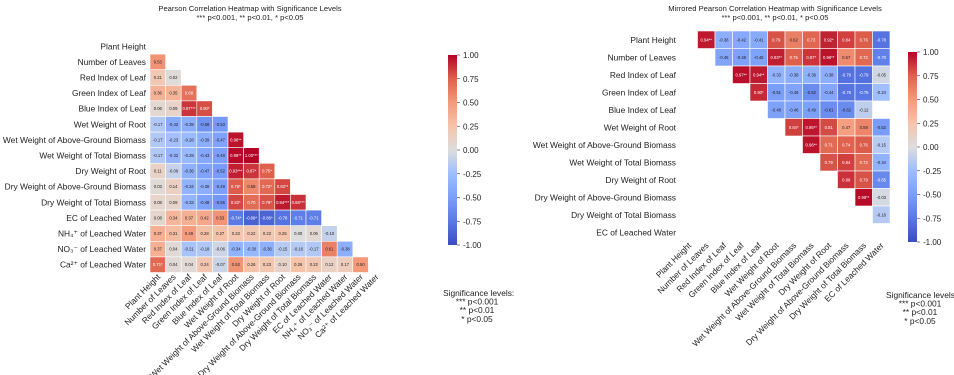  I want to click on cell-annotation: 0.26, so click(251, 264).